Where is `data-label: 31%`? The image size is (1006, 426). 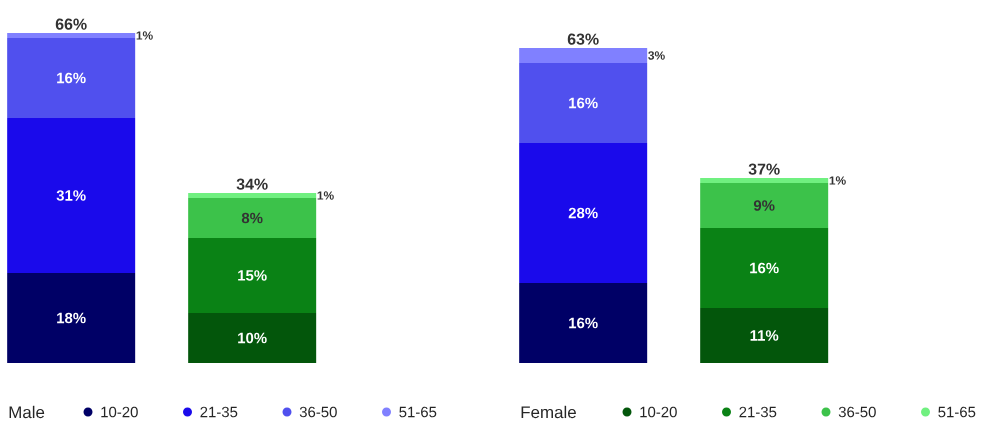
data-label: 31% is located at coordinates (71, 195).